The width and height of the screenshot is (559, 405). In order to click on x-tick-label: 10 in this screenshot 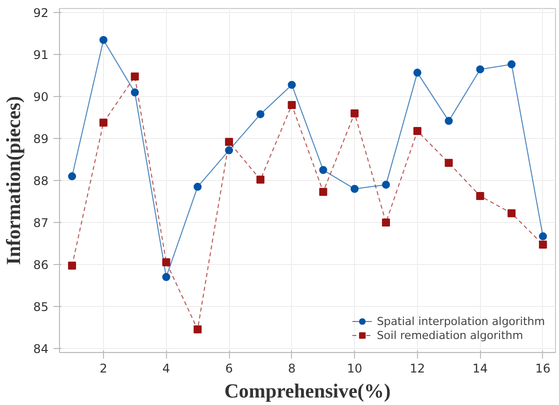, I will do `click(354, 369)`.